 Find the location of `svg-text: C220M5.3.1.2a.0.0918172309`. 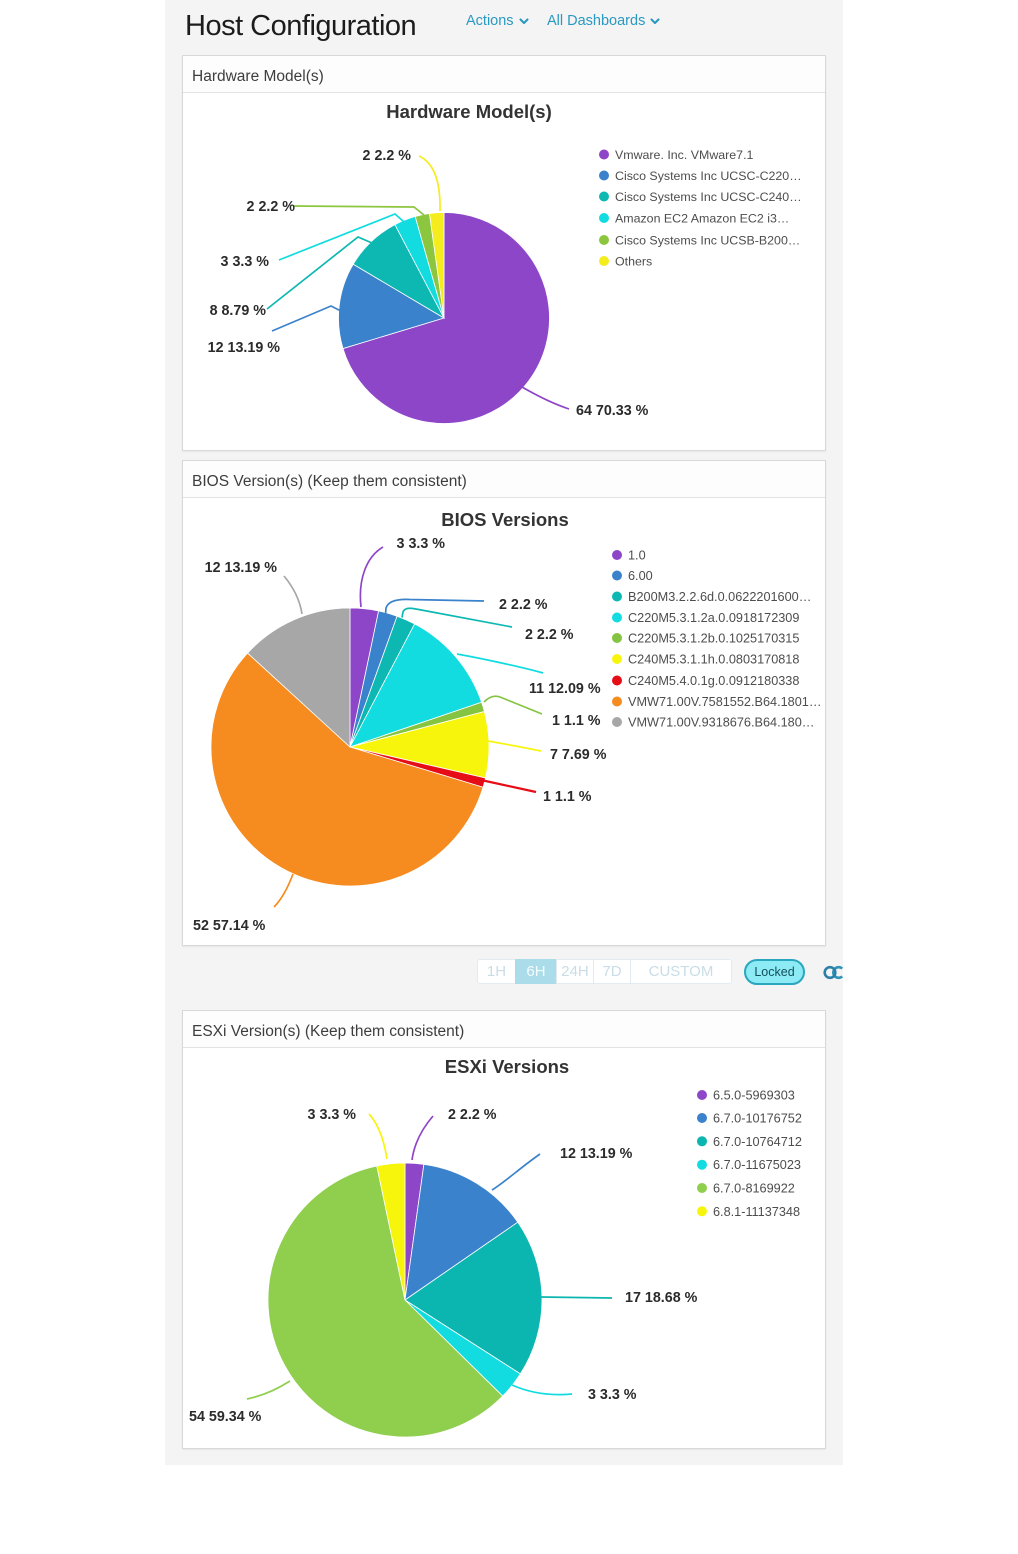

svg-text: C220M5.3.1.2a.0.0918172309 is located at coordinates (713, 618).